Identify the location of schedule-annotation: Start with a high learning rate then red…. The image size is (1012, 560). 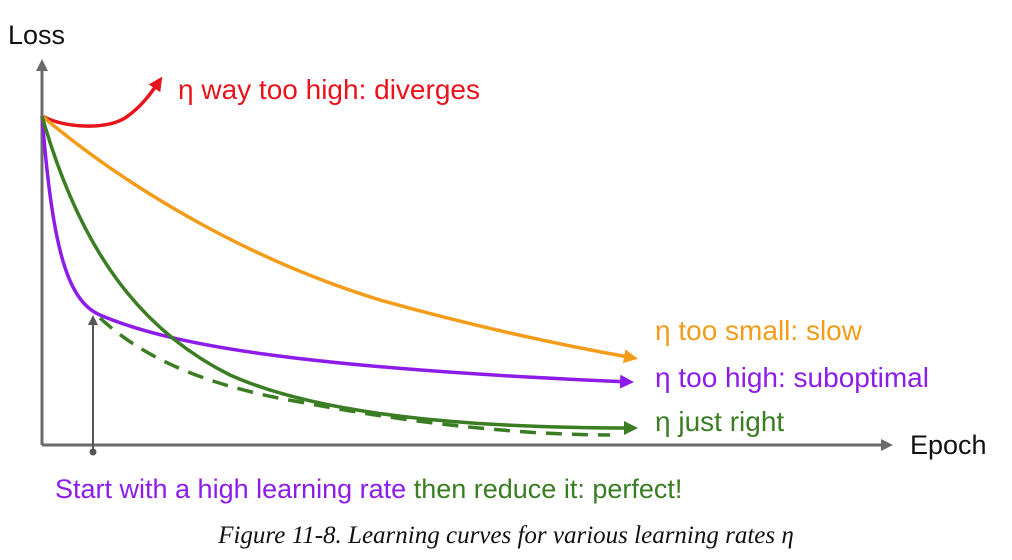
(368, 489).